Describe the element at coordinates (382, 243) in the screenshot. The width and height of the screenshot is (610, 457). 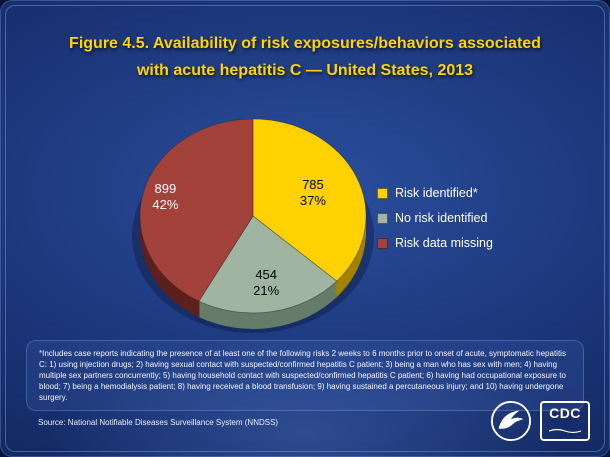
I see `legend-swatch-risk-data-missing` at that location.